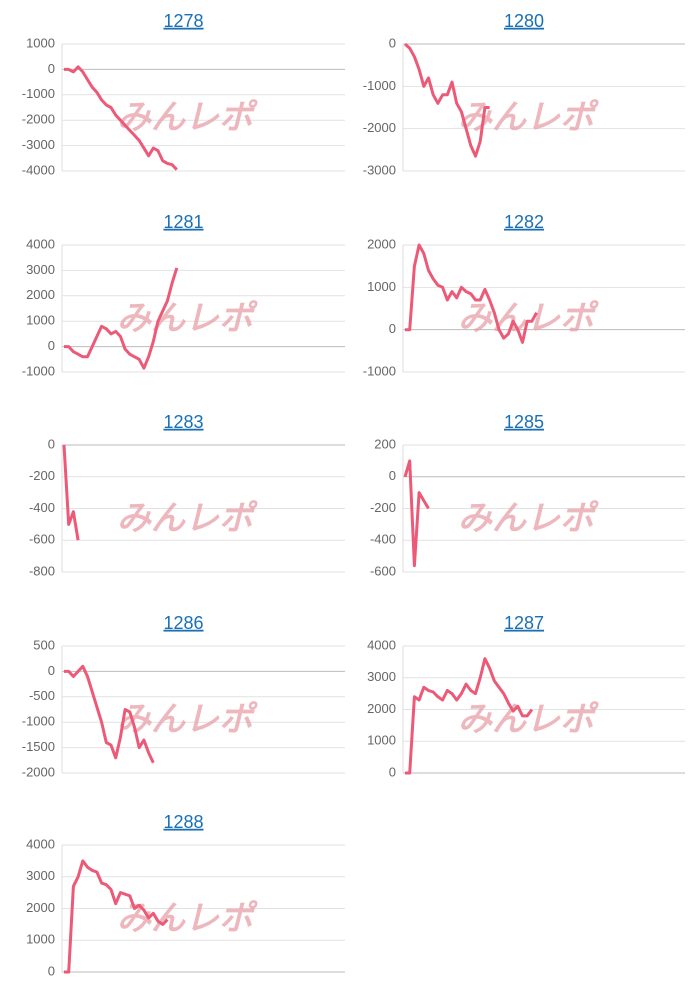 The width and height of the screenshot is (700, 1000). What do you see at coordinates (524, 21) in the screenshot?
I see `chart-title: 1280` at bounding box center [524, 21].